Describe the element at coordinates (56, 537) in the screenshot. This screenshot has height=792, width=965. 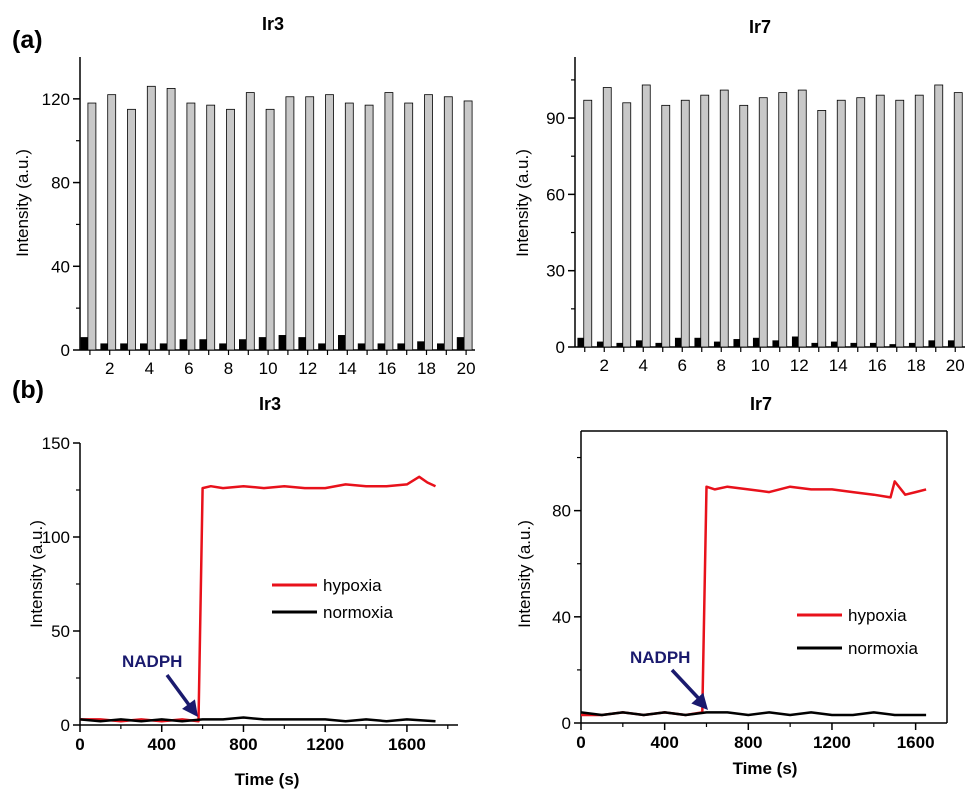
I see `y-tick-label: 100` at that location.